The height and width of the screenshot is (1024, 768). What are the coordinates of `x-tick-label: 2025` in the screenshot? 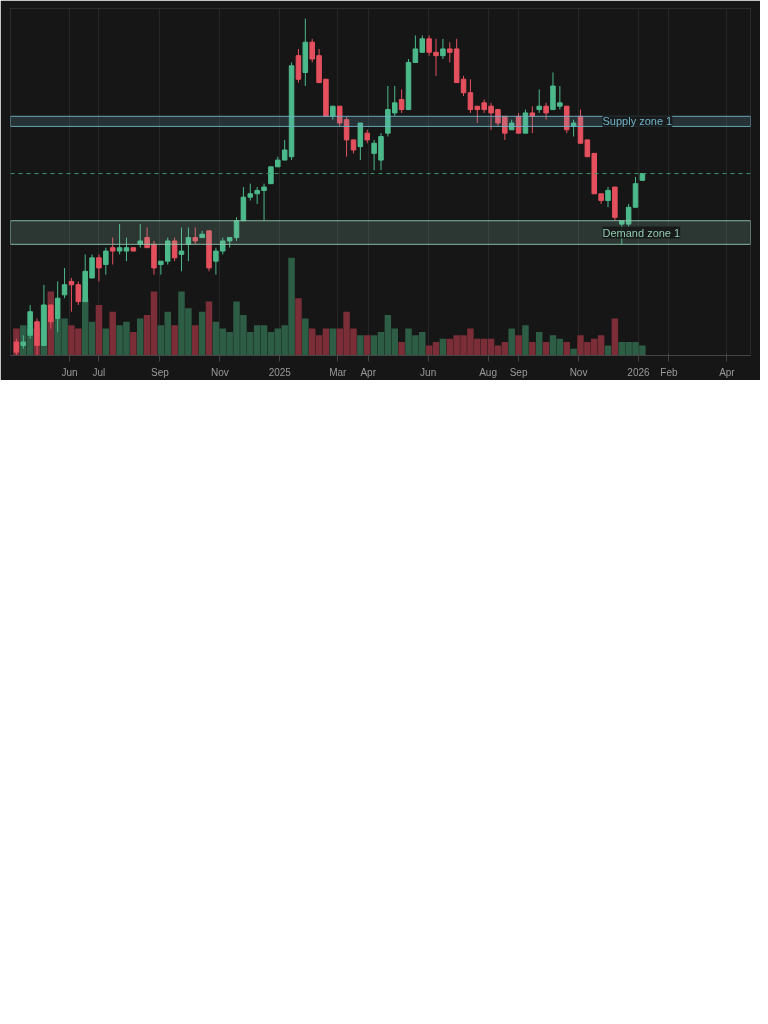 It's located at (280, 372).